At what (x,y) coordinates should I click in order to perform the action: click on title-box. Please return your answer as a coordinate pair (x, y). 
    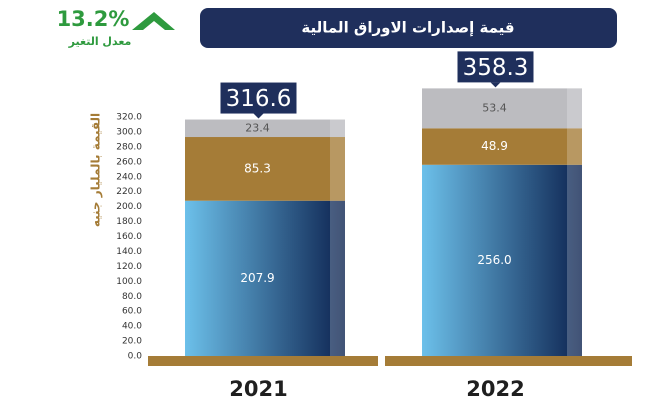
    Looking at the image, I should click on (408, 28).